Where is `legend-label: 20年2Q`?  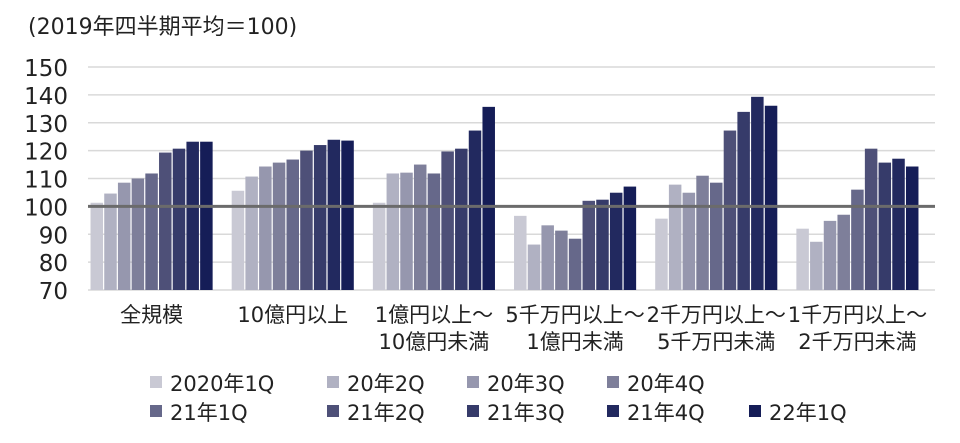
legend-label: 20年2Q is located at coordinates (386, 384).